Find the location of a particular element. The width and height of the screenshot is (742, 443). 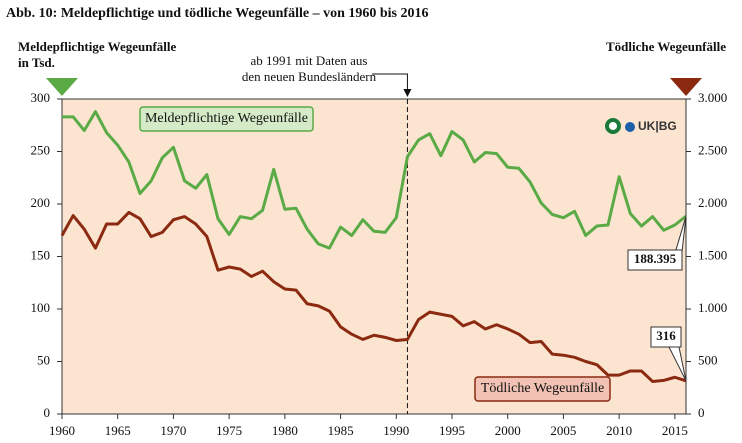

y2-tick-label: 1.000 is located at coordinates (712, 307).